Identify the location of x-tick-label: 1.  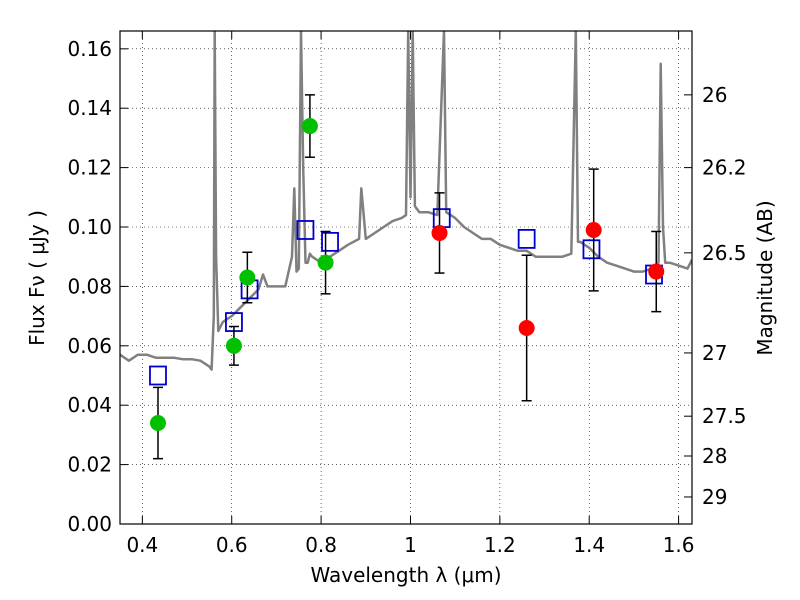
(410, 545).